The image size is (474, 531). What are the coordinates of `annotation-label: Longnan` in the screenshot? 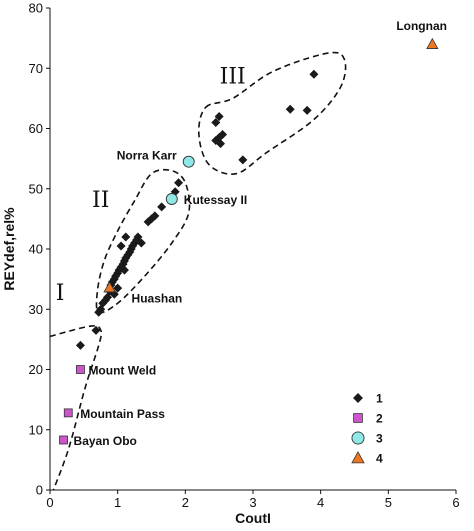 It's located at (421, 26).